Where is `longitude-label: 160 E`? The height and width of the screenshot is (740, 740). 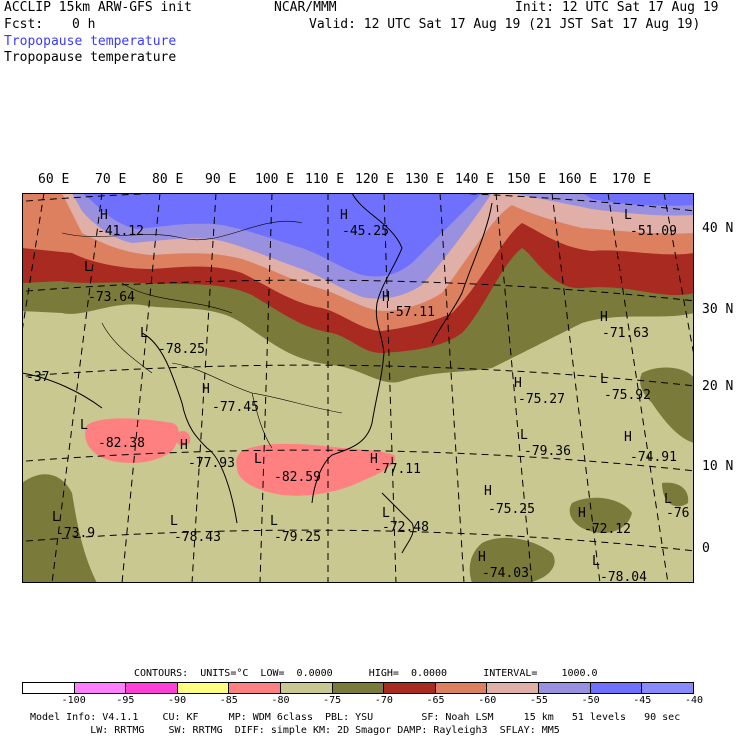
longitude-label: 160 E is located at coordinates (578, 179).